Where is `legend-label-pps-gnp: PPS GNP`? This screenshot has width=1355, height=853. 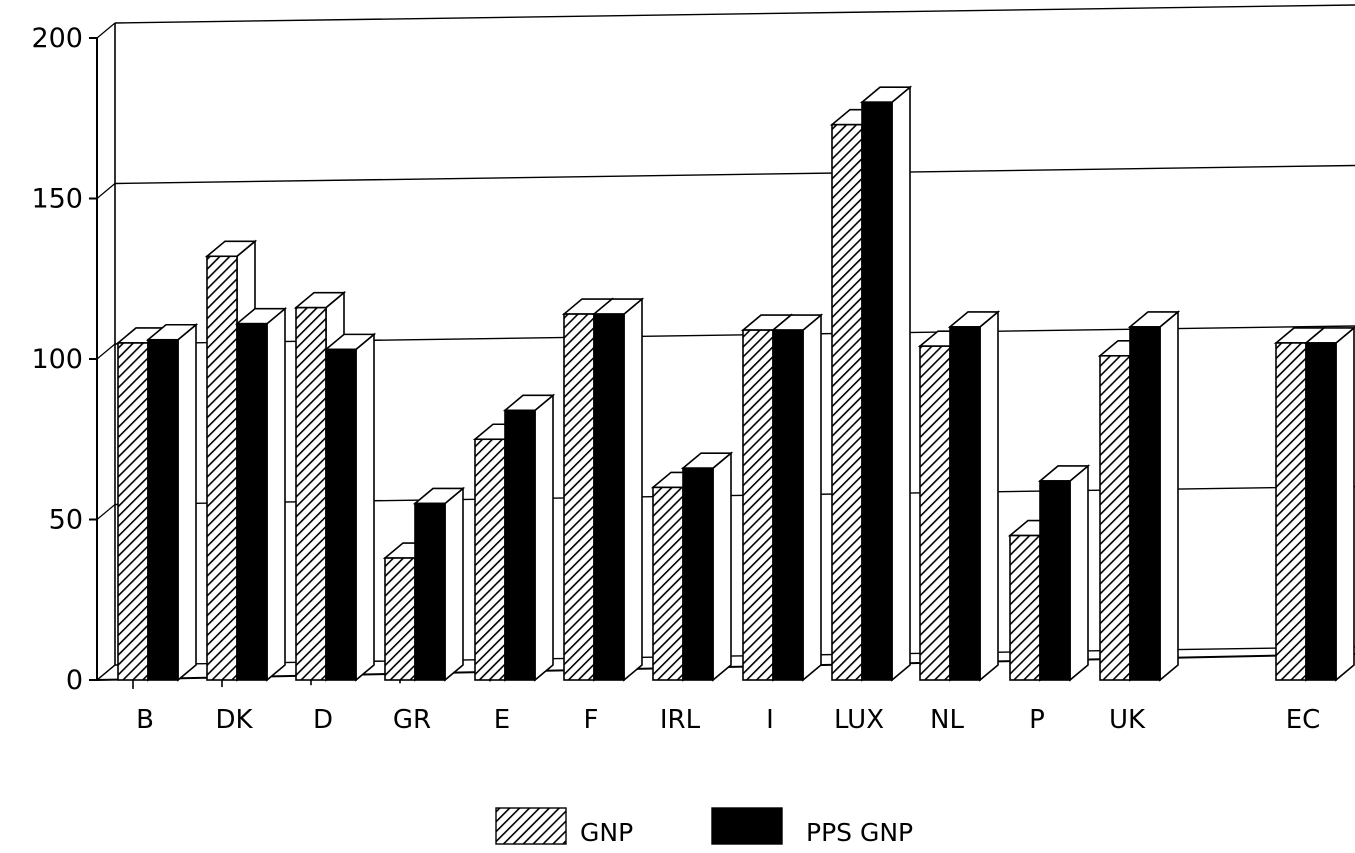
legend-label-pps-gnp: PPS GNP is located at coordinates (859, 832).